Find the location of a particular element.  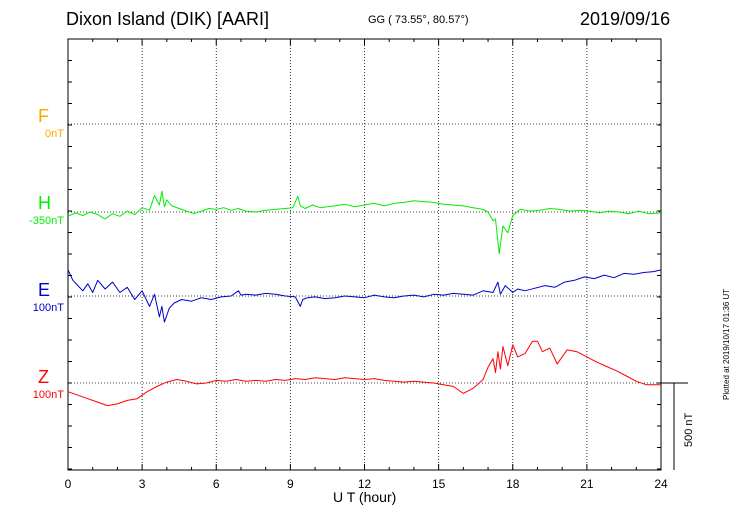

series-line-e is located at coordinates (364, 296).